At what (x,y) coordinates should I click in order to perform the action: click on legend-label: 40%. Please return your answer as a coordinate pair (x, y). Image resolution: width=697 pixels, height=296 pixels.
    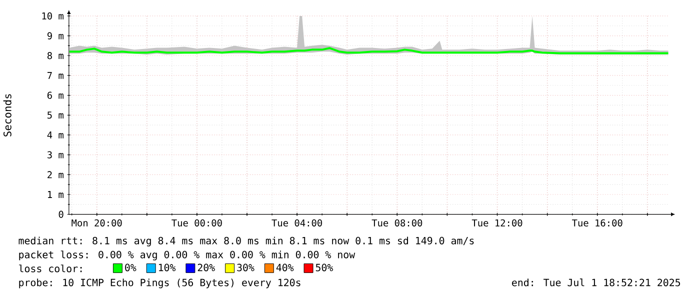
    Looking at the image, I should click on (285, 268).